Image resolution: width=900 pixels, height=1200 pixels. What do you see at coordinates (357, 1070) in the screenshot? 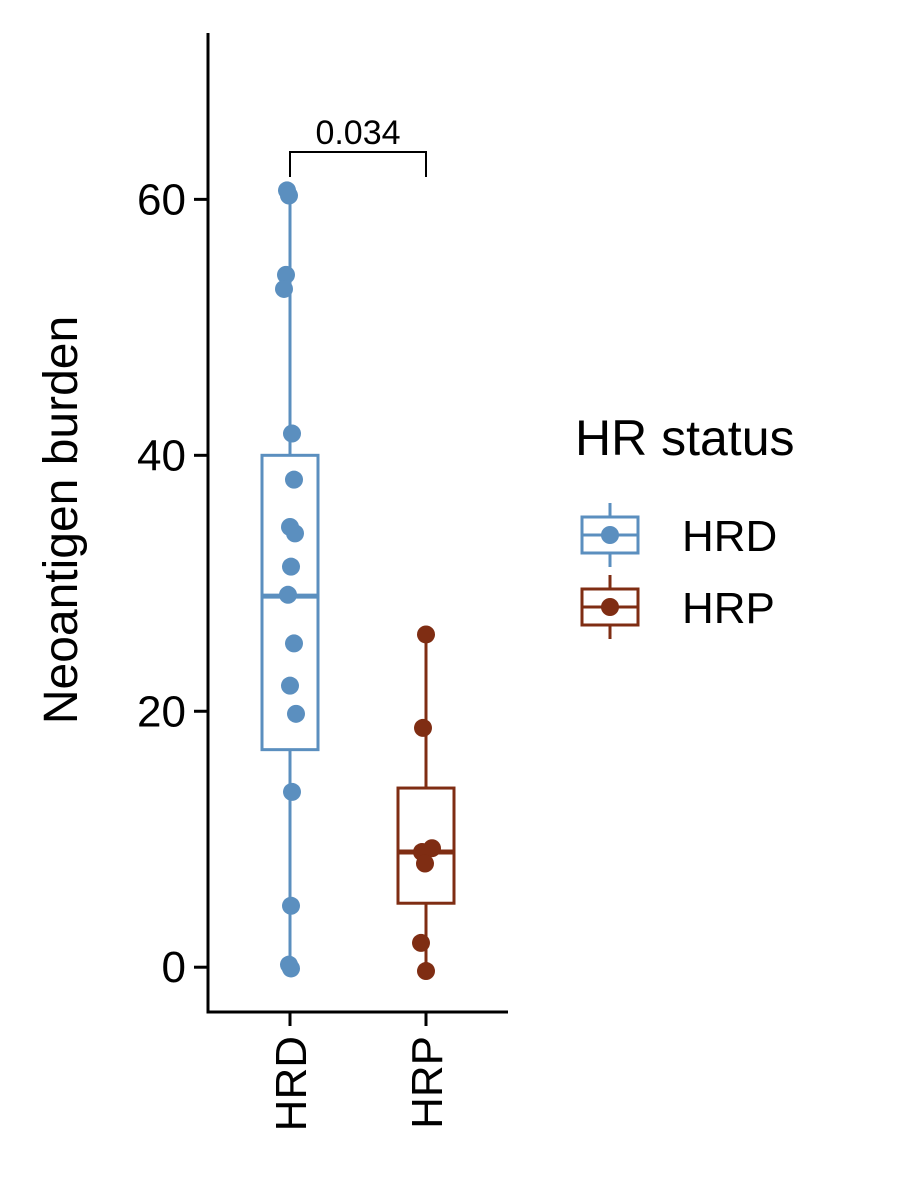
I see `x-axis: HRD HRP` at bounding box center [357, 1070].